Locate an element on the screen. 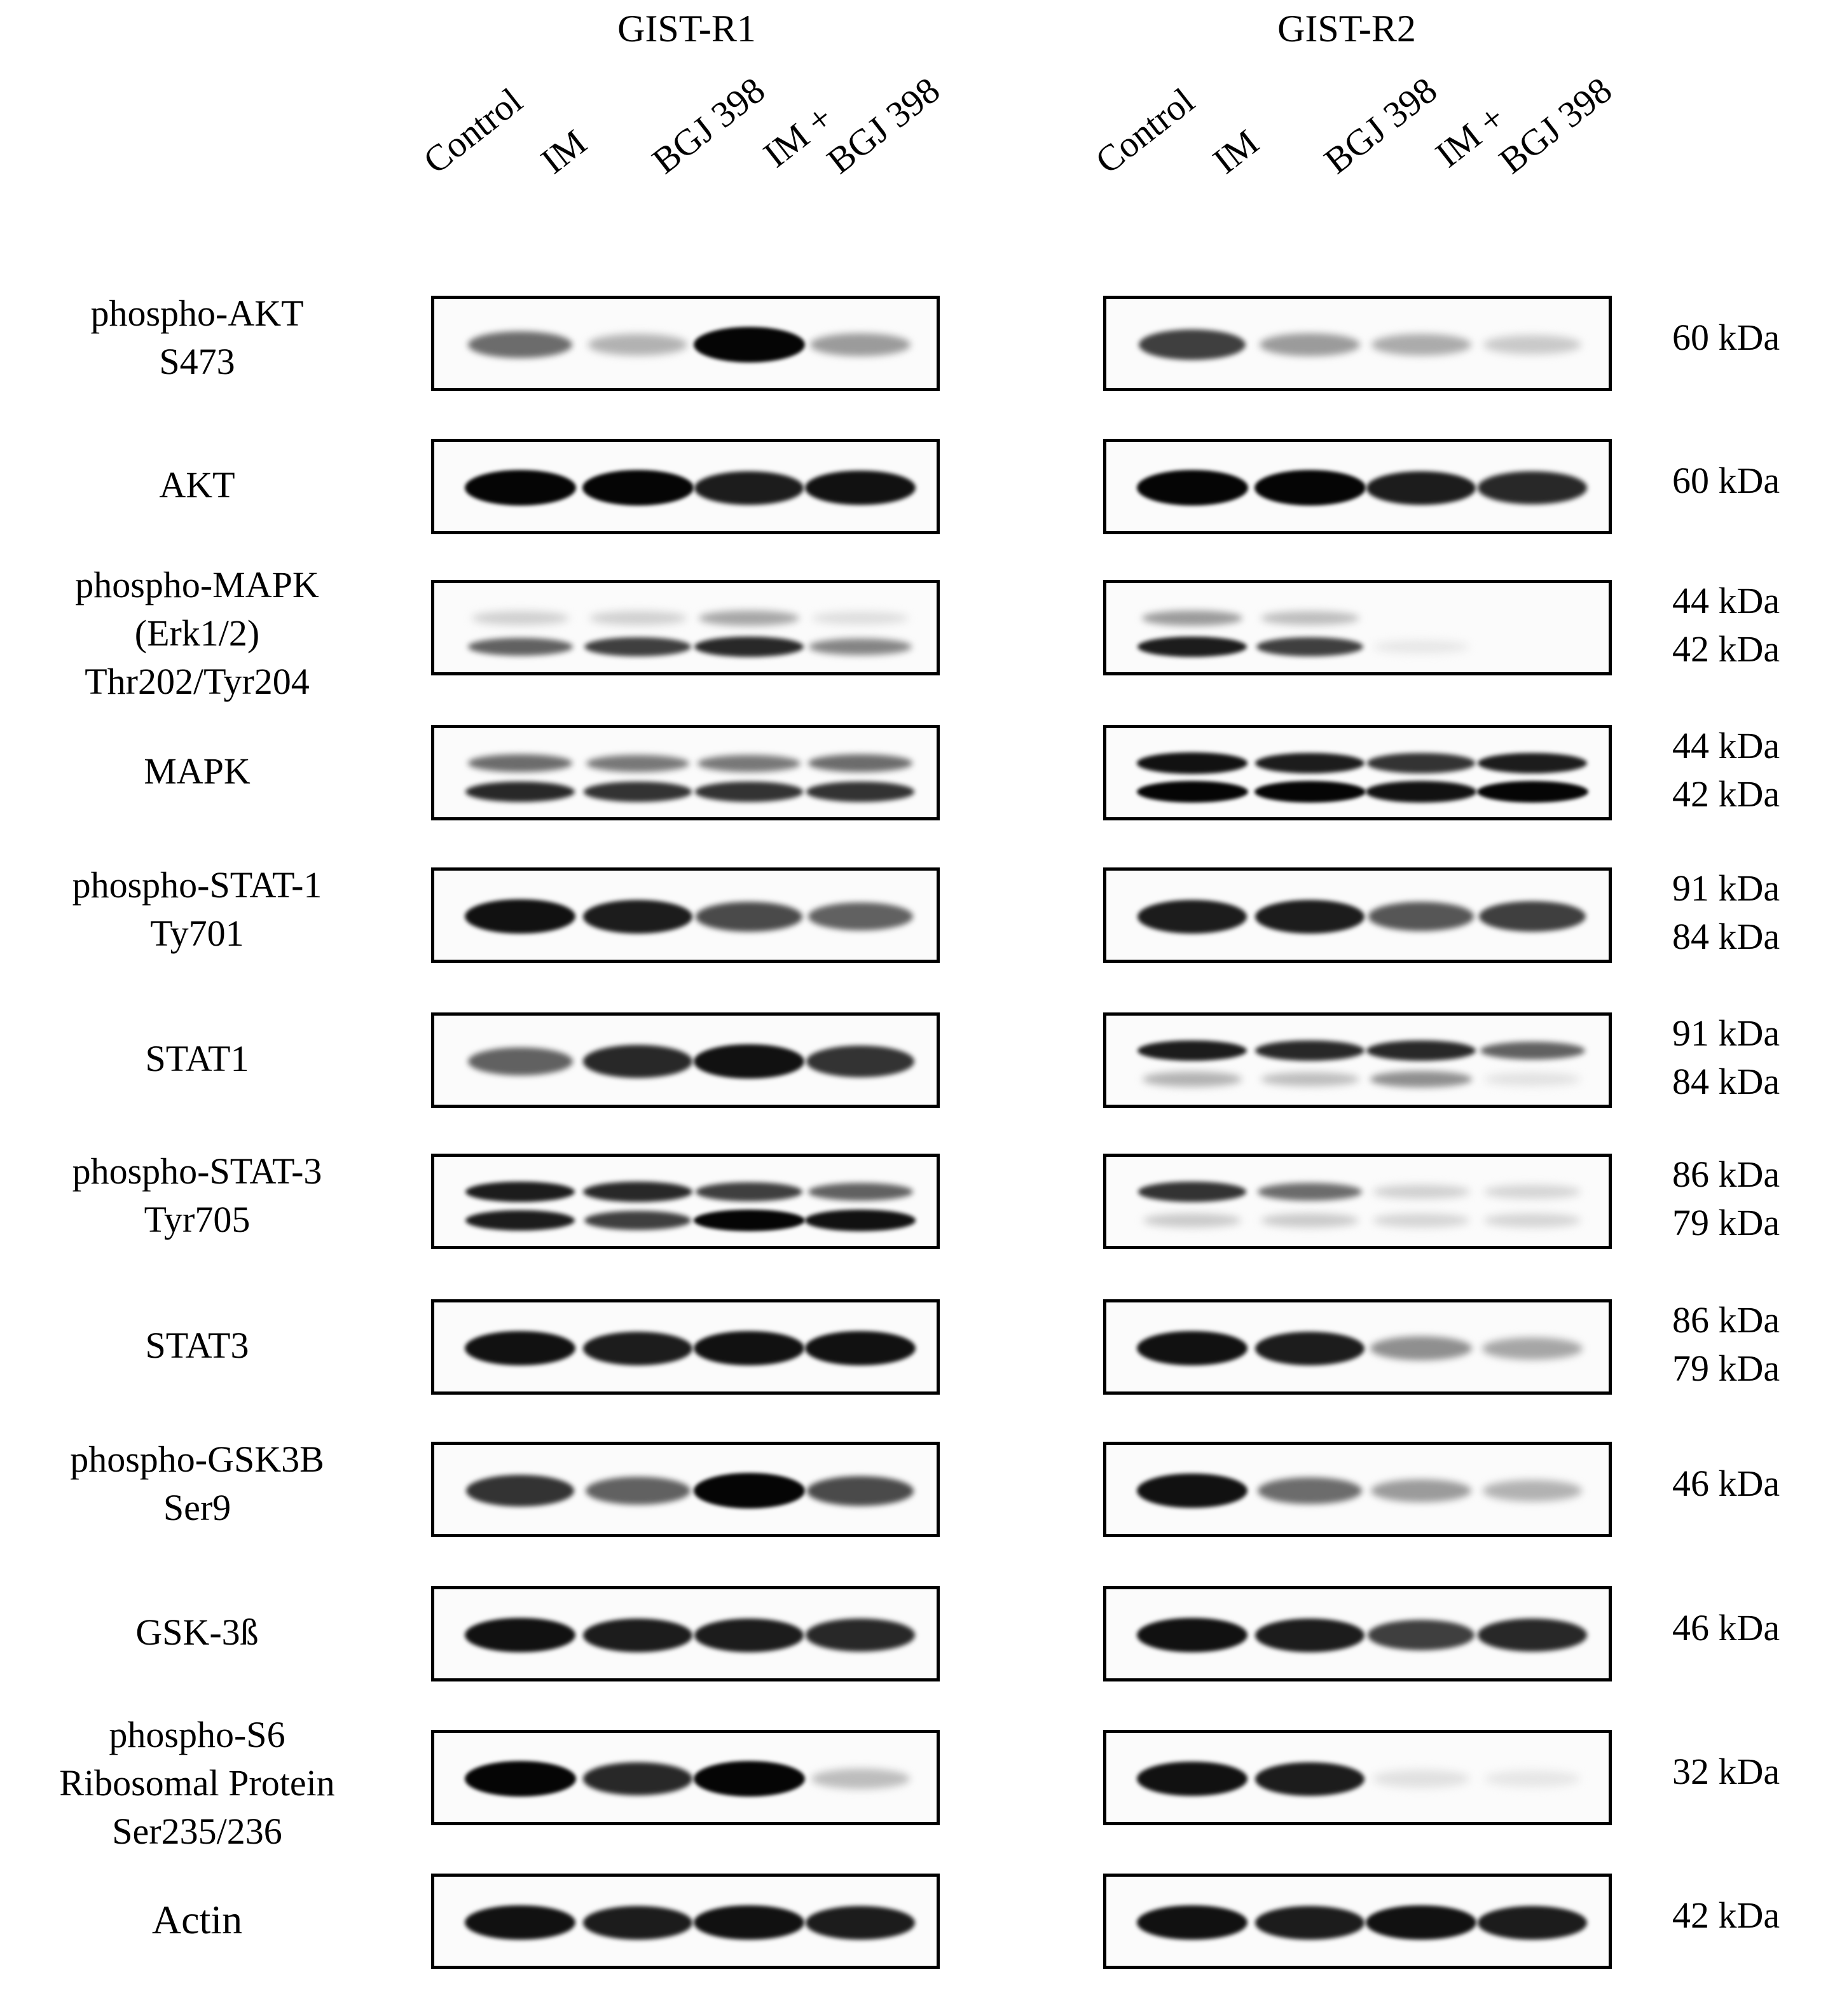 This screenshot has width=1842, height=2016. row-label-line: STAT1 is located at coordinates (197, 1058).